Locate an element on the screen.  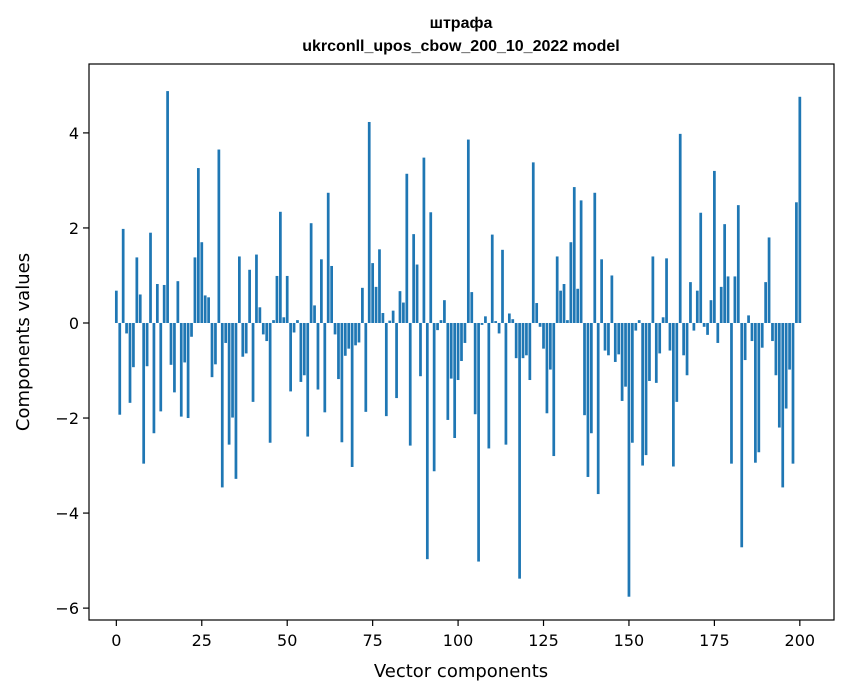
x-axis-ticks: 0 25 50 75 100 125 150 175 200 is located at coordinates (463, 635).